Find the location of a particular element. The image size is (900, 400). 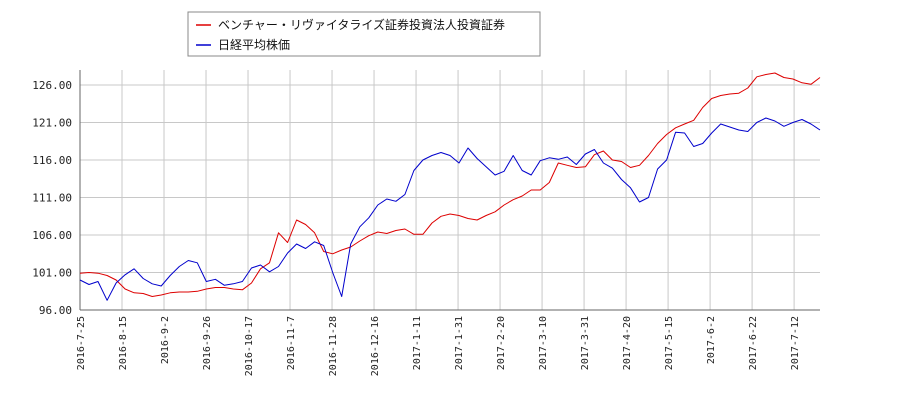

y-tick-label: 121.00 is located at coordinates (52, 123).